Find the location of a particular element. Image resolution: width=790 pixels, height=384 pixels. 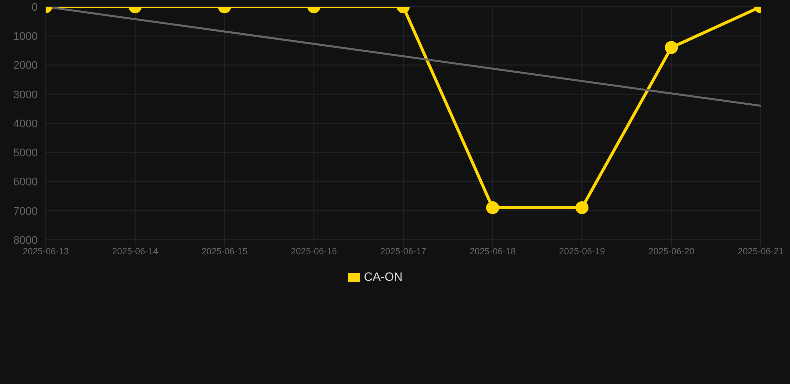

x-tick-label: 2025-06-17 is located at coordinates (403, 251).